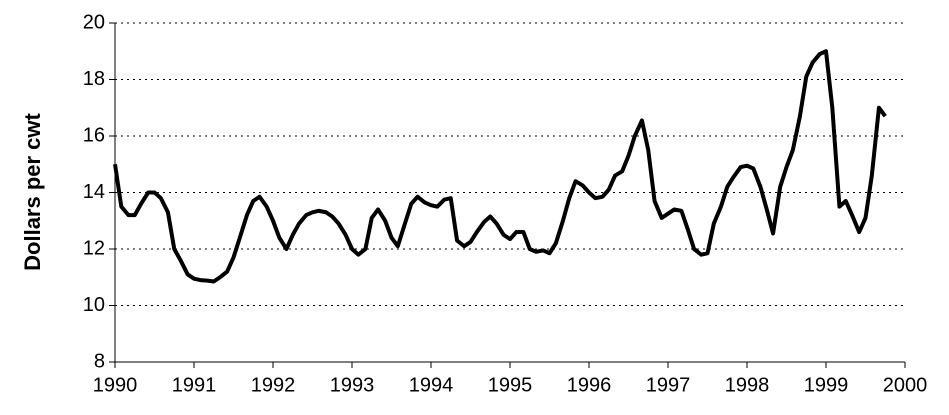 Image resolution: width=949 pixels, height=415 pixels. Describe the element at coordinates (352, 385) in the screenshot. I see `x-tick-label: 1993` at that location.